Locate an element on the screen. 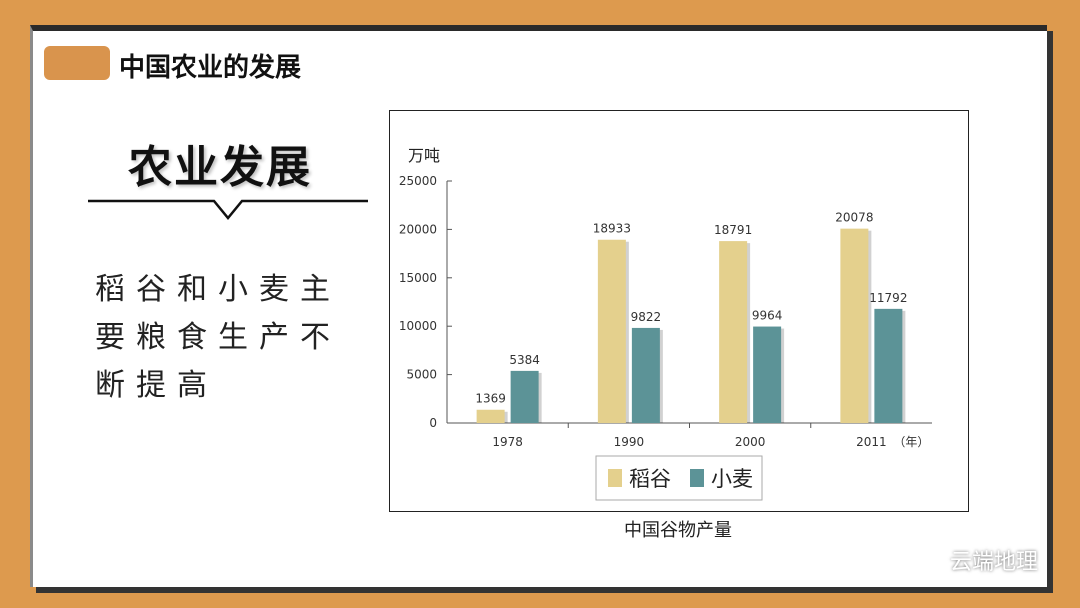  y-tick-label: 20000 is located at coordinates (418, 229).